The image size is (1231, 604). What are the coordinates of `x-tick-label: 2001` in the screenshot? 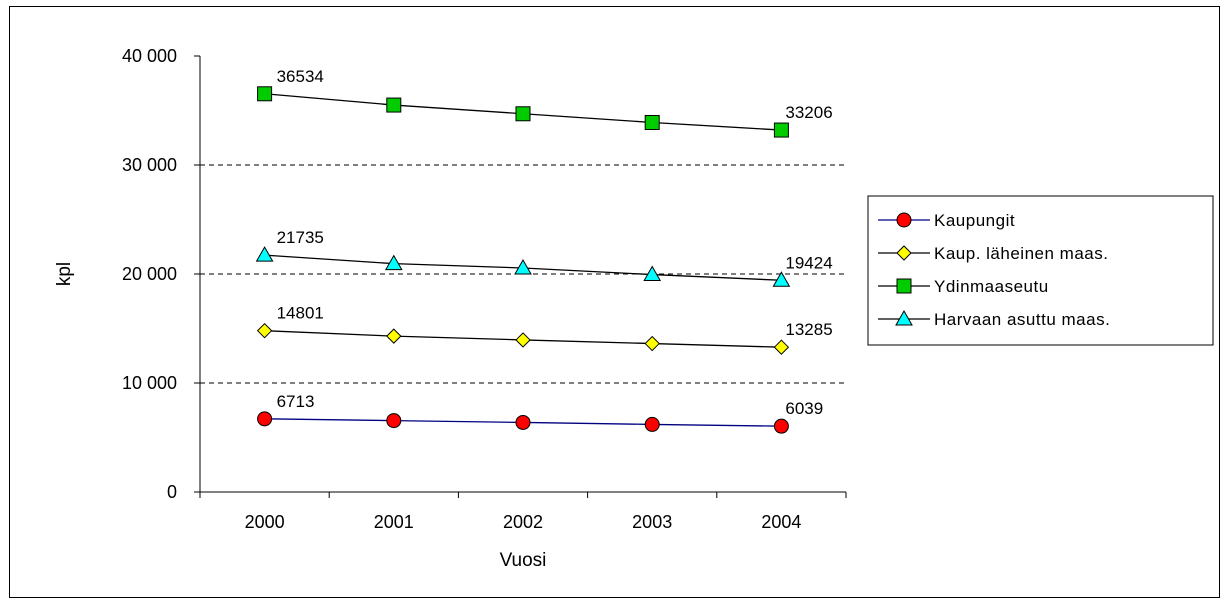 It's located at (394, 522).